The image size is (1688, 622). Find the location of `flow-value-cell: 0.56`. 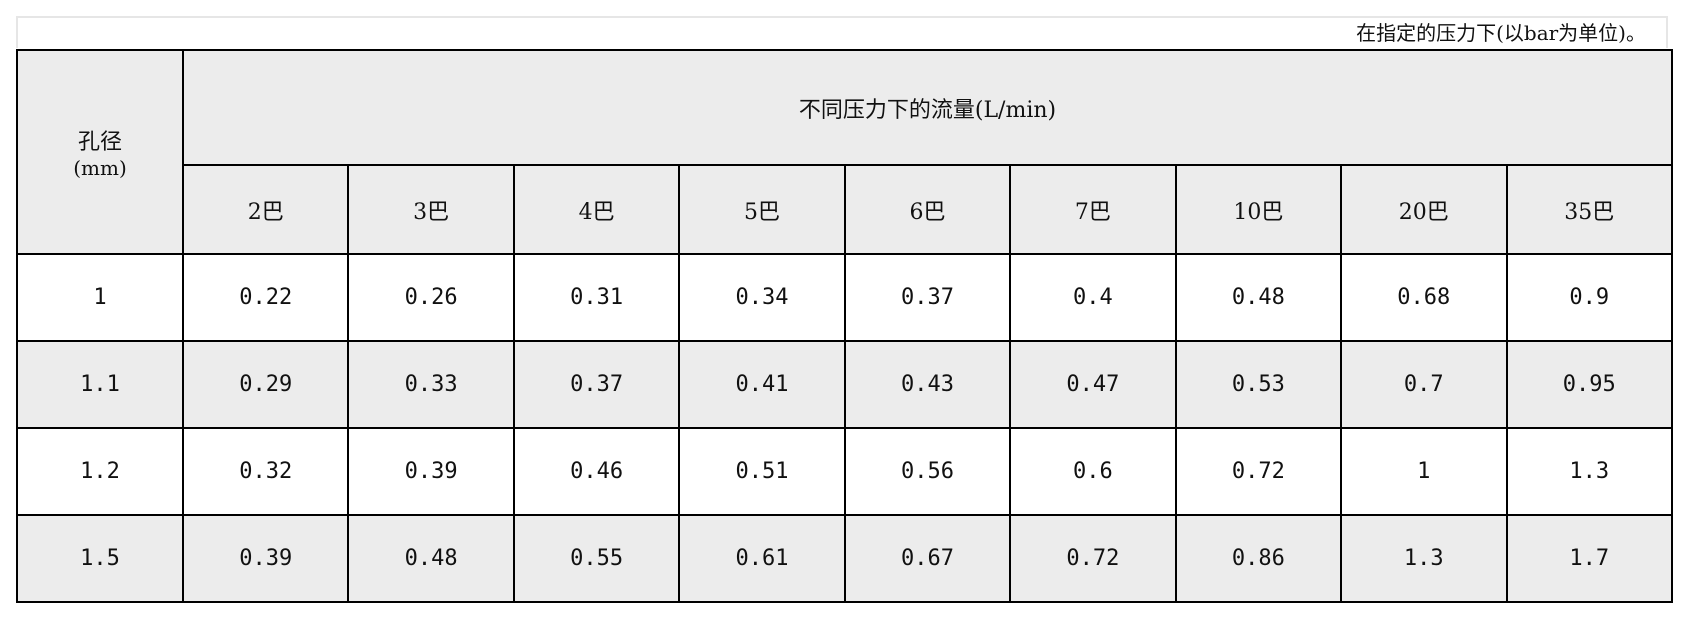

flow-value-cell: 0.56 is located at coordinates (927, 471).